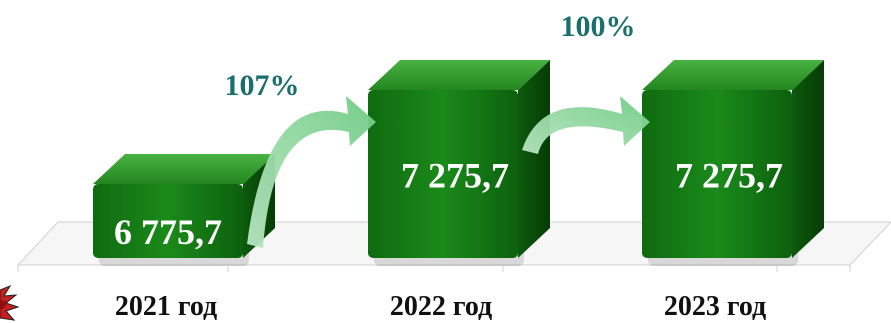  What do you see at coordinates (166, 306) in the screenshot?
I see `category-label: 2021 год` at bounding box center [166, 306].